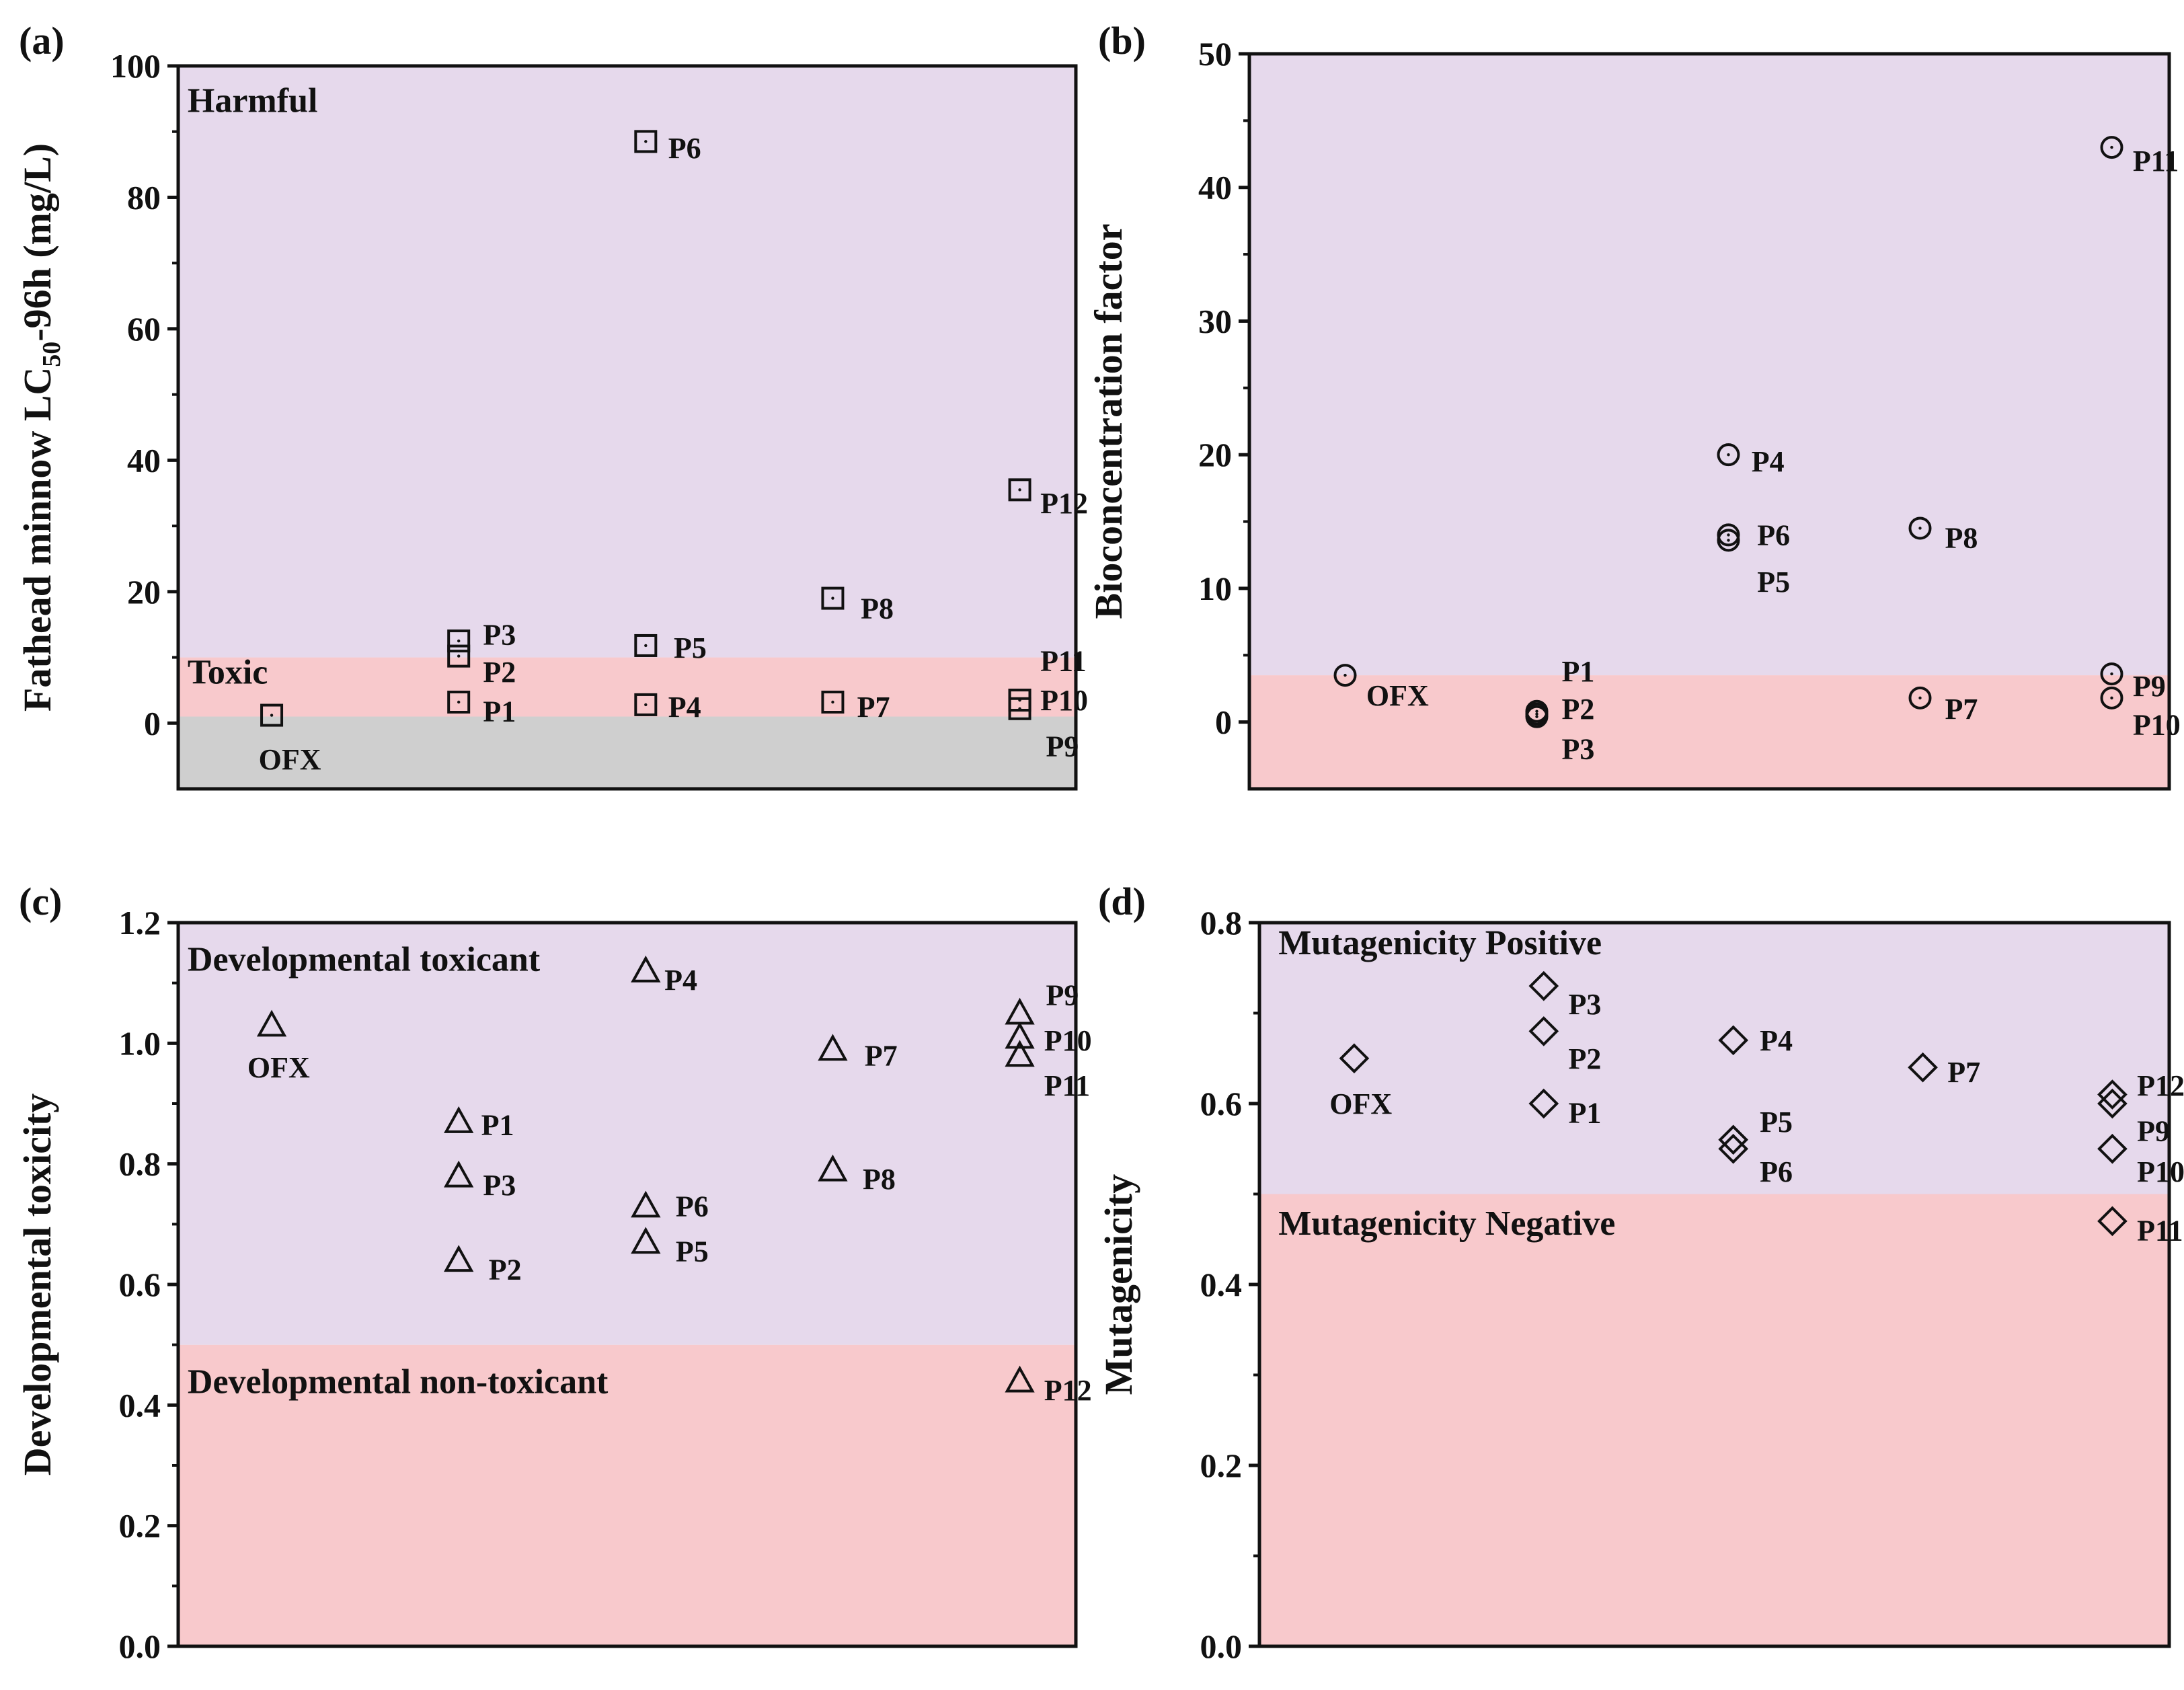  What do you see at coordinates (1020, 1379) in the screenshot?
I see `marker-p12` at bounding box center [1020, 1379].